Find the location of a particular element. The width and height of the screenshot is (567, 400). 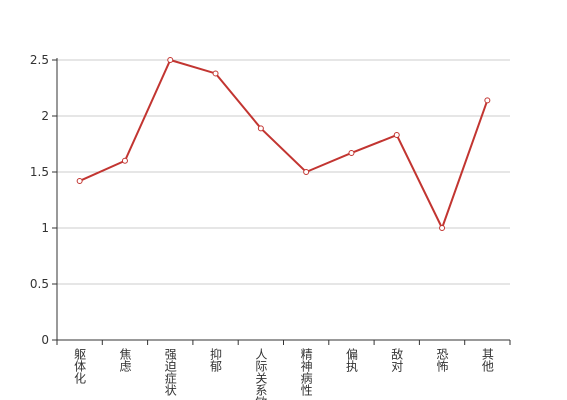

x-tick-label: 强迫症状 is located at coordinates (170, 372).